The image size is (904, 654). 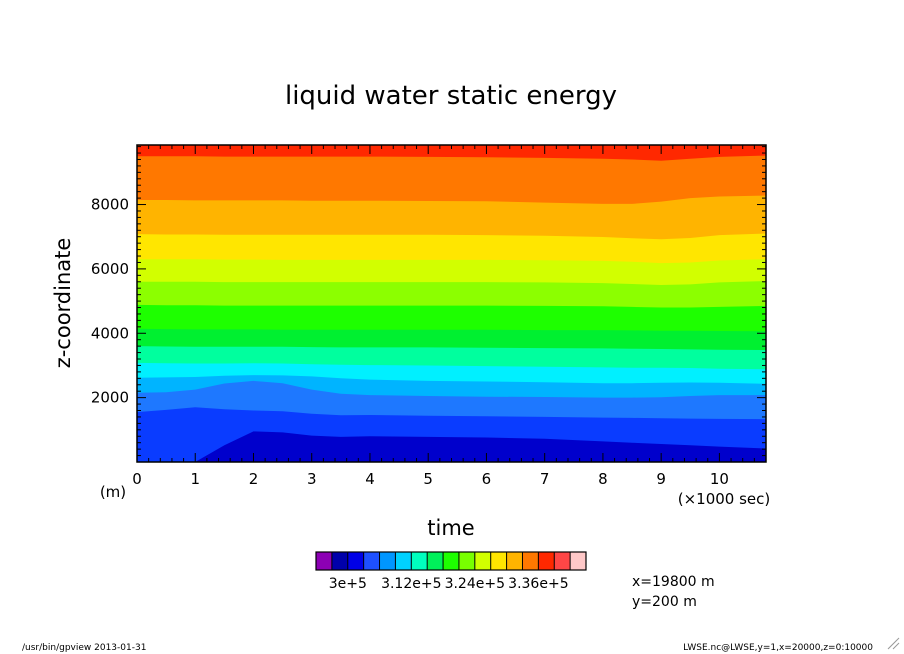 I want to click on chart-title: liquid water static energy, so click(x=451, y=96).